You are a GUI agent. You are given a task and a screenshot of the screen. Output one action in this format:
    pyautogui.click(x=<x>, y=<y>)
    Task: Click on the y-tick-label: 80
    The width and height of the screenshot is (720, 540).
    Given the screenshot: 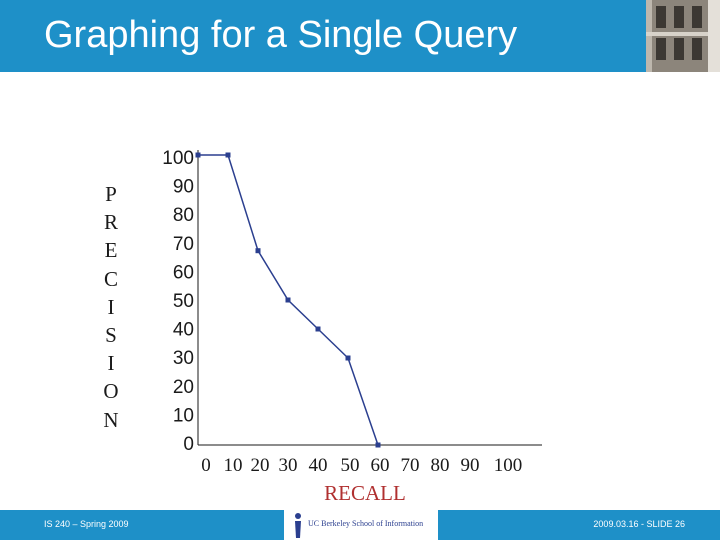 What is the action you would take?
    pyautogui.click(x=183, y=215)
    